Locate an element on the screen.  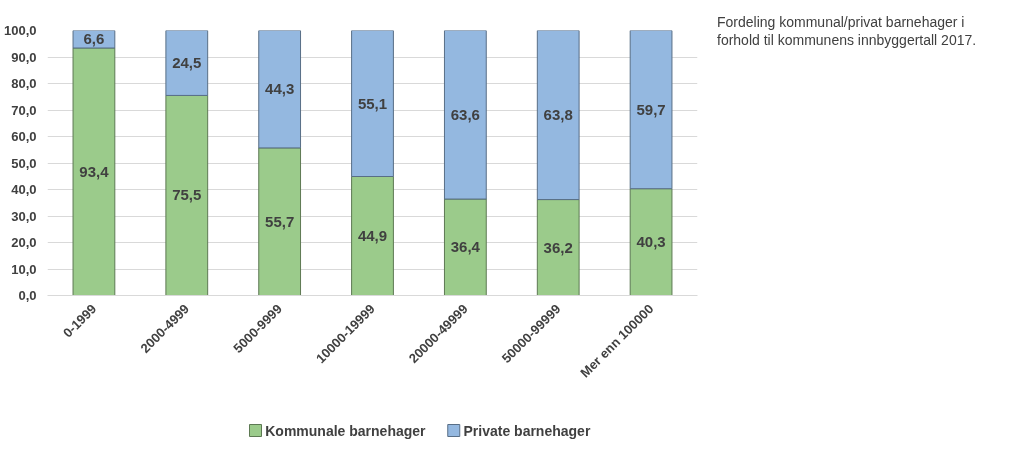
data-label: 59,7 is located at coordinates (651, 109).